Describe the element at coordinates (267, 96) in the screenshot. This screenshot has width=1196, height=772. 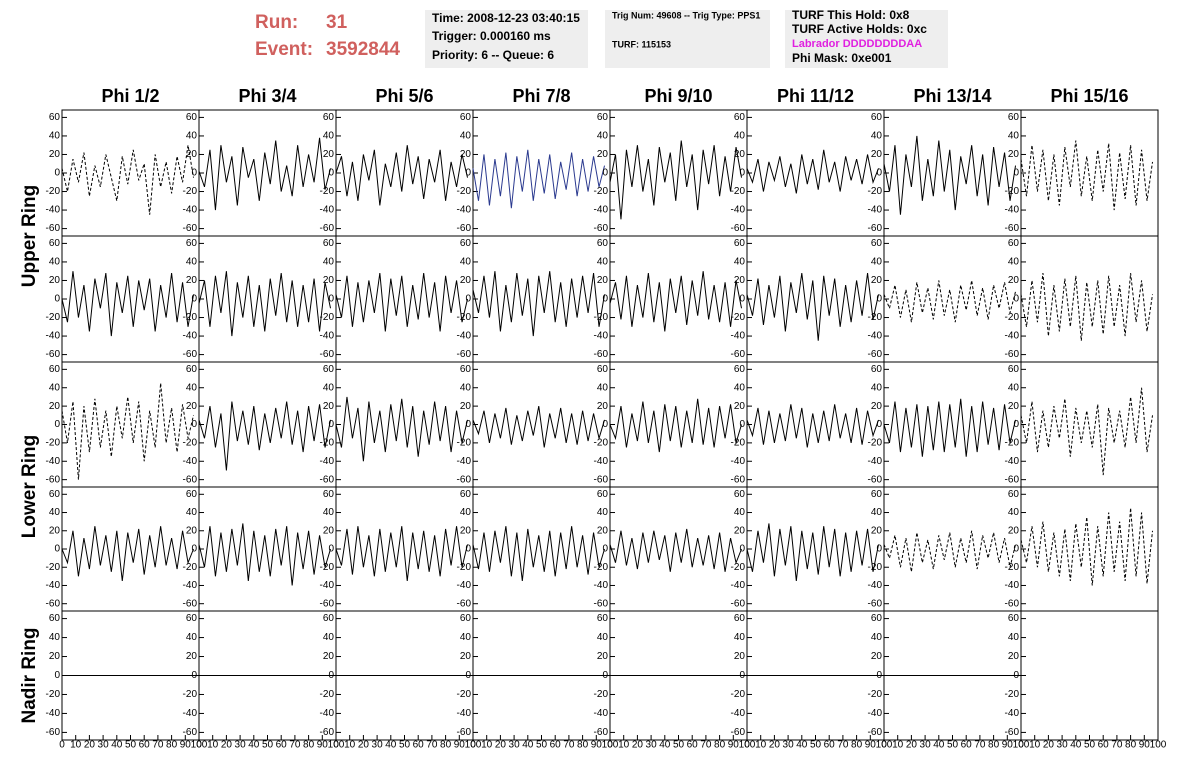
I see `column-title: Phi 3/4` at that location.